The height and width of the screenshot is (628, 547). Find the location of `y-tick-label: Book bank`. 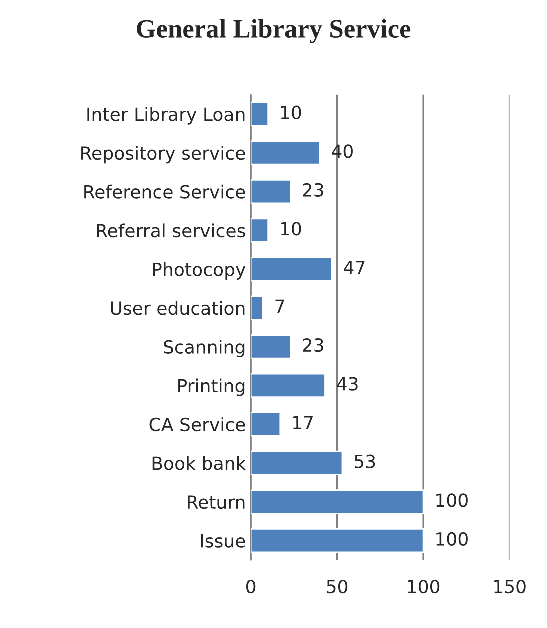

y-tick-label: Book bank is located at coordinates (199, 463).